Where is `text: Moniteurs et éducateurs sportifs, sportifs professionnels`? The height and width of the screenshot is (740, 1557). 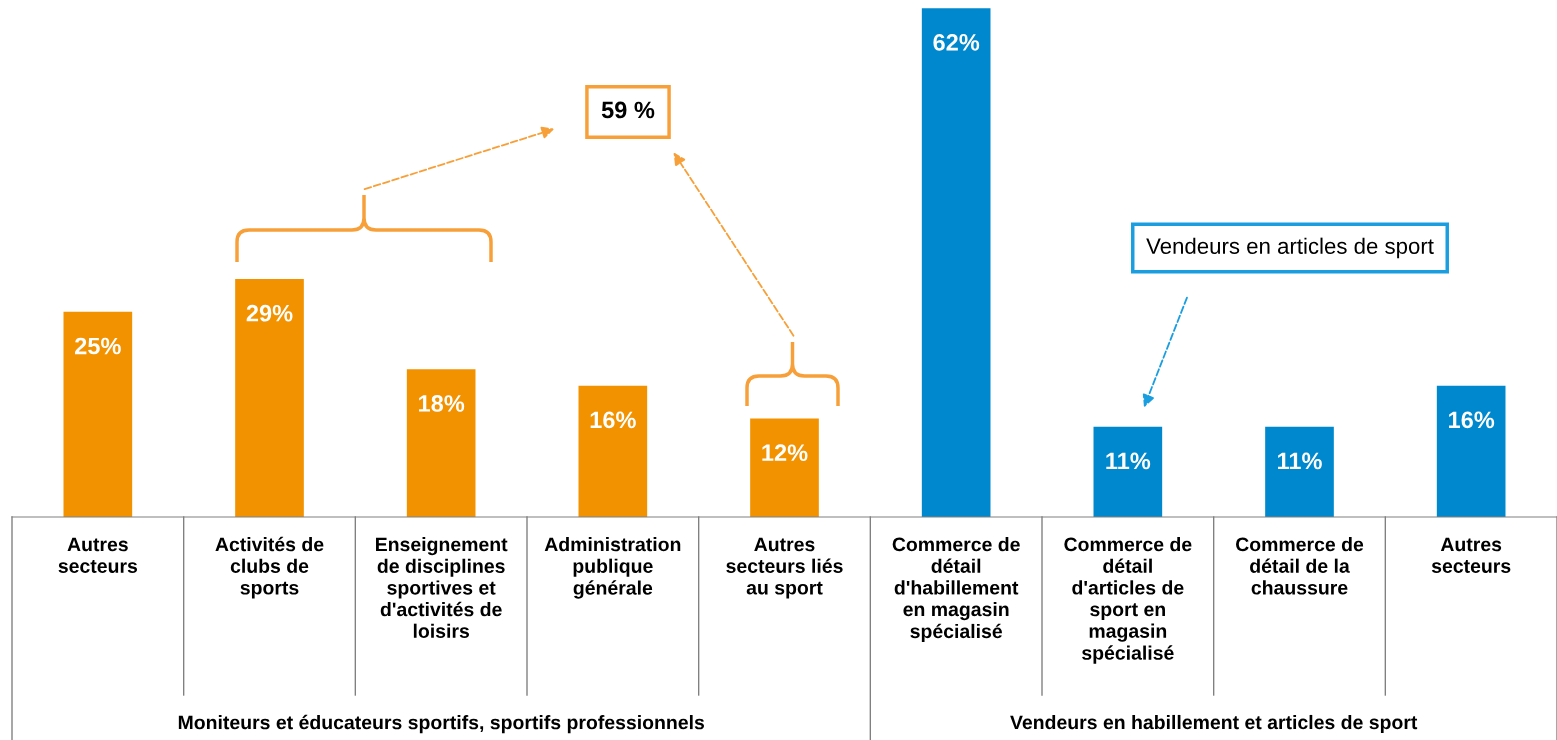 text: Moniteurs et éducateurs sportifs, sportifs professionnels is located at coordinates (441, 724).